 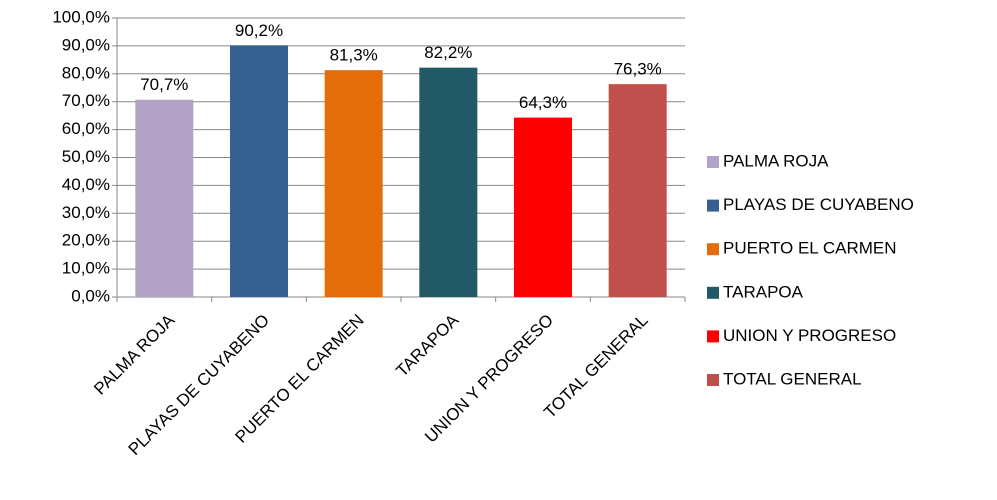 I want to click on data-label: 90,2%, so click(x=259, y=30).